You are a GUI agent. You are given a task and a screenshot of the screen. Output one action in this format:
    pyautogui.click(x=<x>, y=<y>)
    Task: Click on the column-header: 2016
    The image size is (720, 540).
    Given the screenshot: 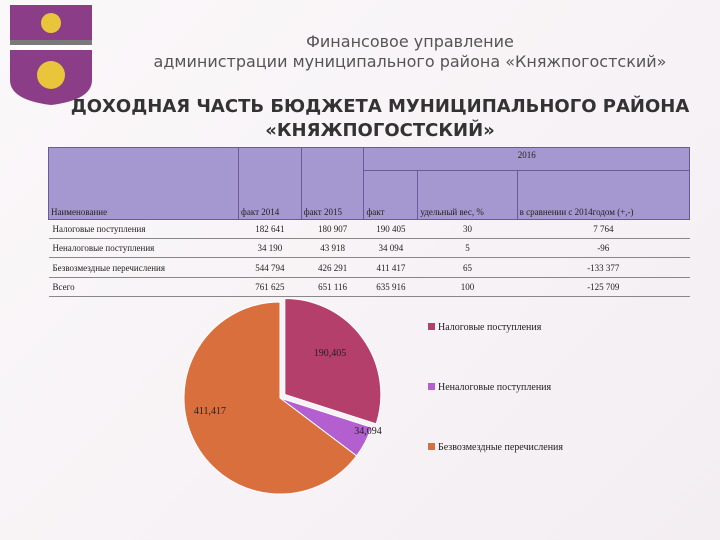 What is the action you would take?
    pyautogui.click(x=526, y=159)
    